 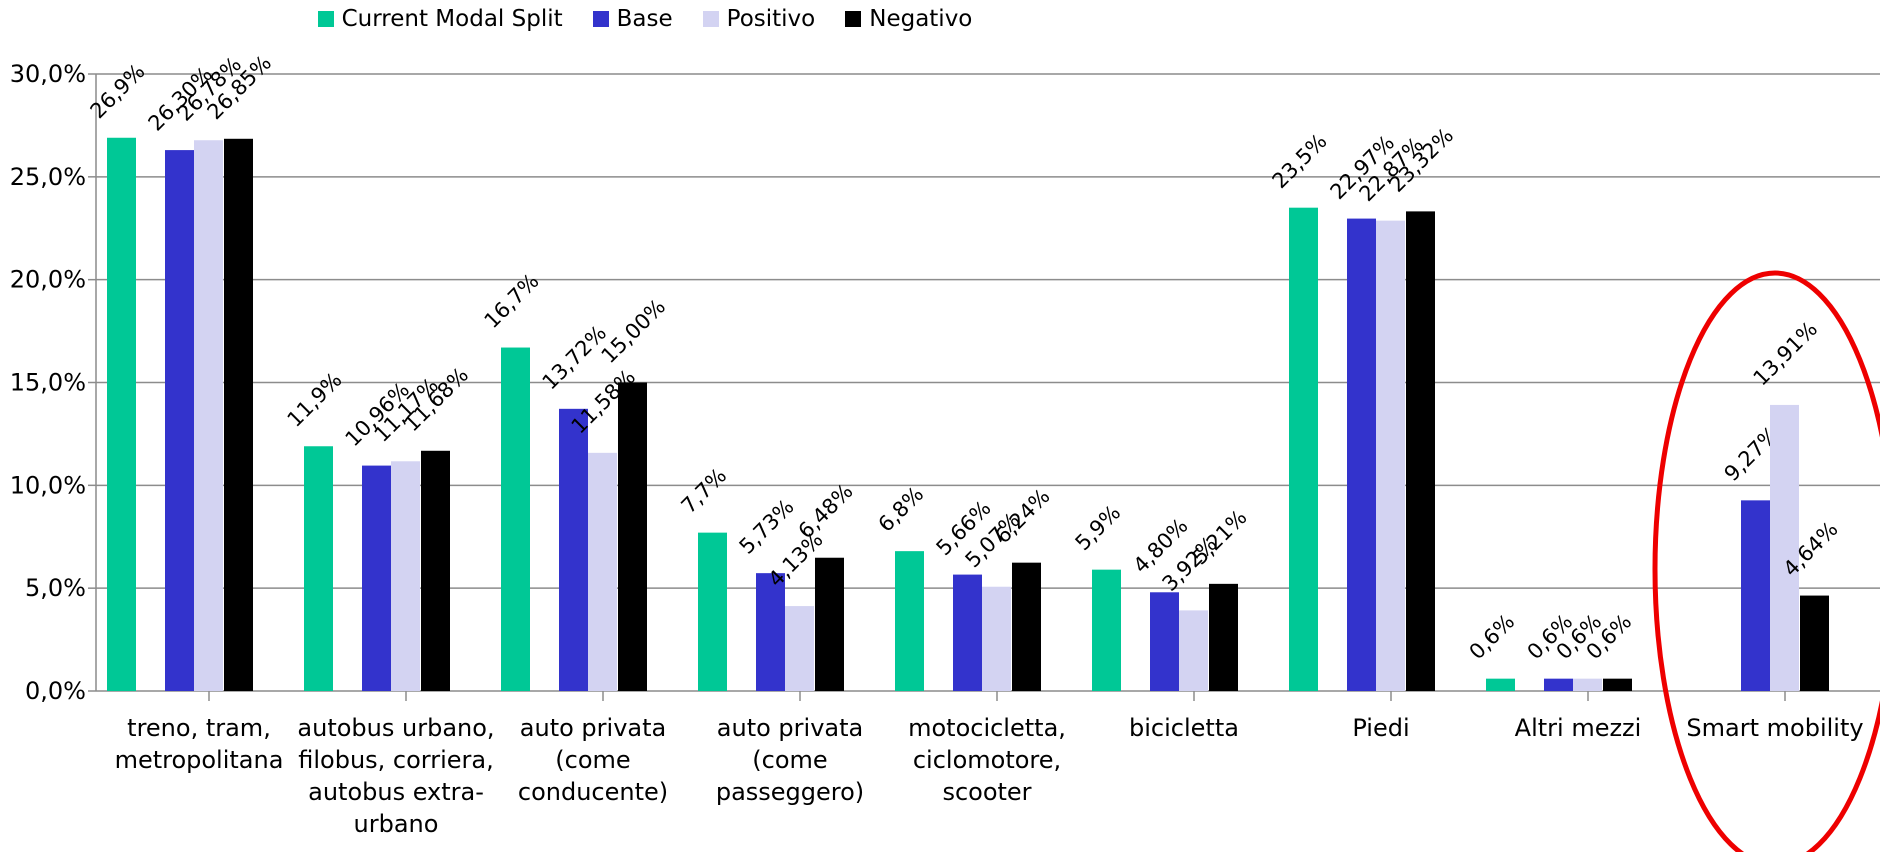 What do you see at coordinates (452, 19) in the screenshot?
I see `legend-label-current: Current Modal Split` at bounding box center [452, 19].